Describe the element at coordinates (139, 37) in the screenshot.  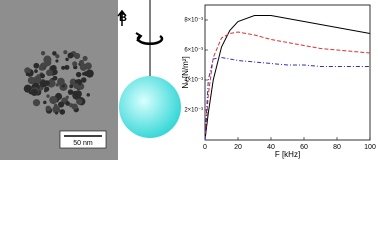
I see `rotation-arrowhead` at that location.